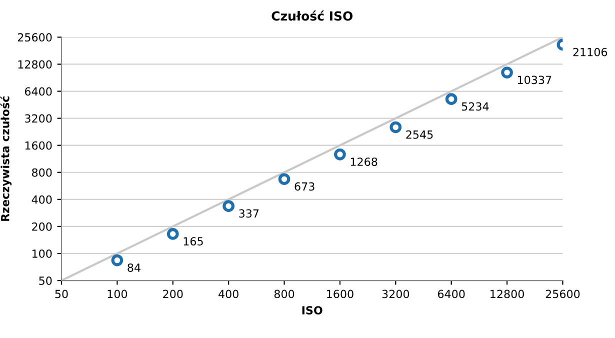 This screenshot has width=615, height=338. Describe the element at coordinates (340, 294) in the screenshot. I see `x-tick-label: 1600` at that location.